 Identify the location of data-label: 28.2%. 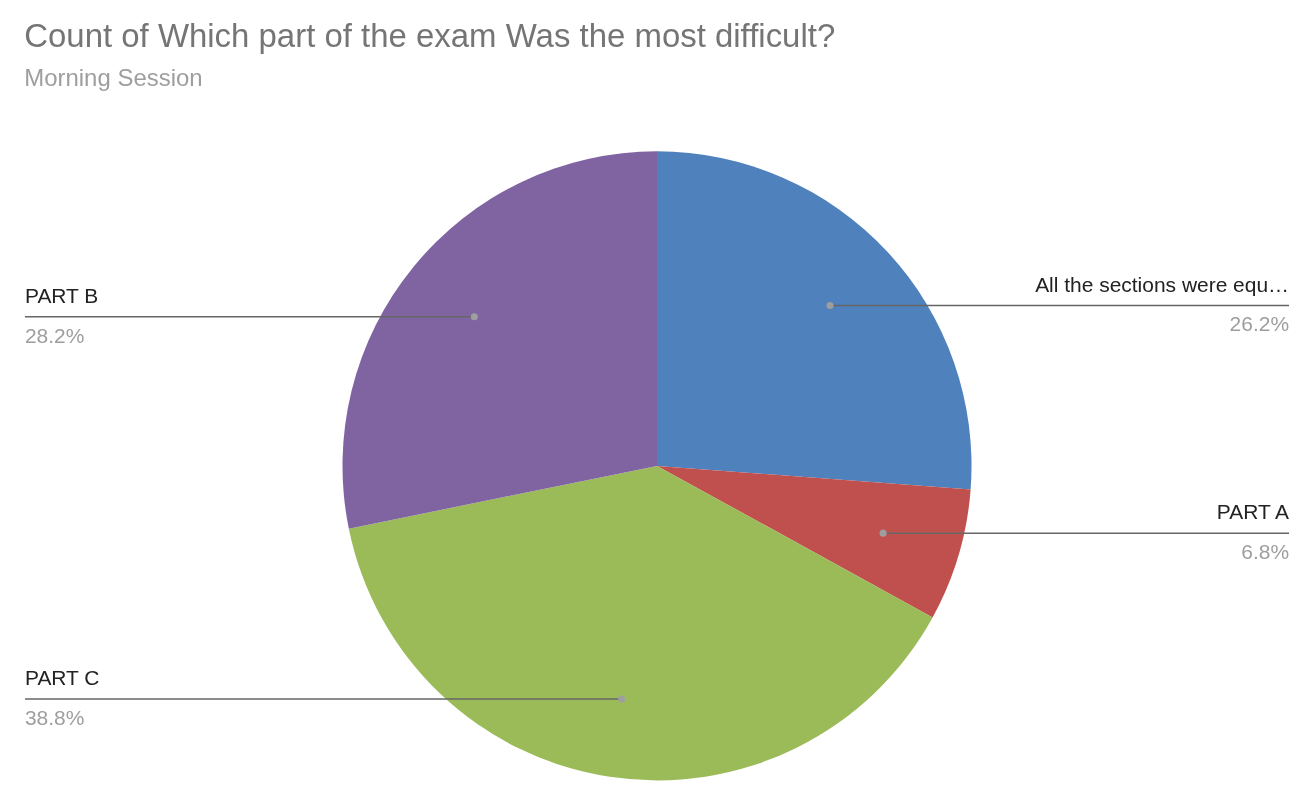
(54, 335).